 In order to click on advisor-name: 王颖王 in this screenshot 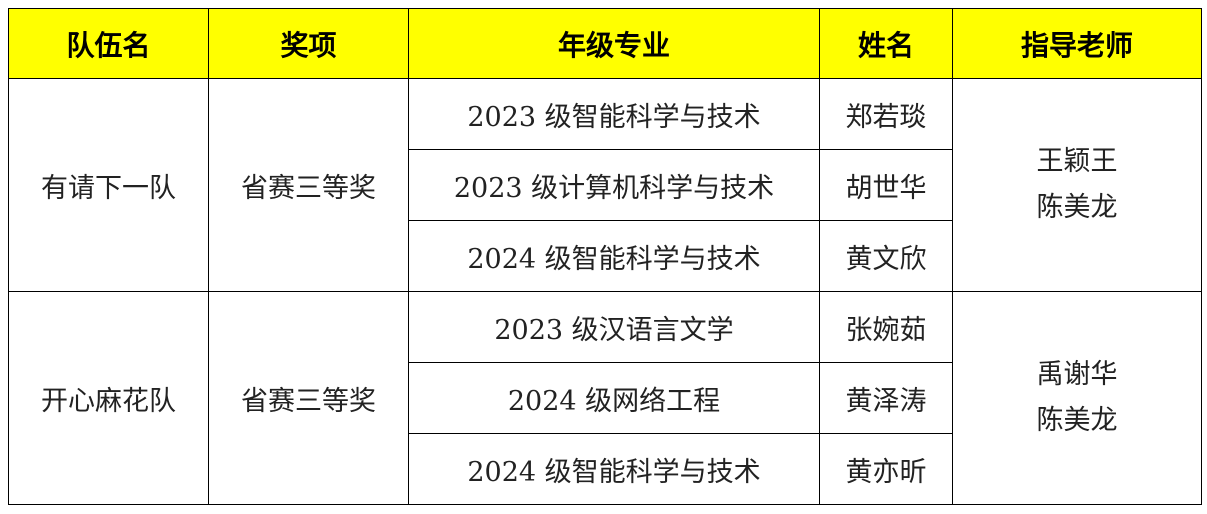, I will do `click(1077, 161)`.